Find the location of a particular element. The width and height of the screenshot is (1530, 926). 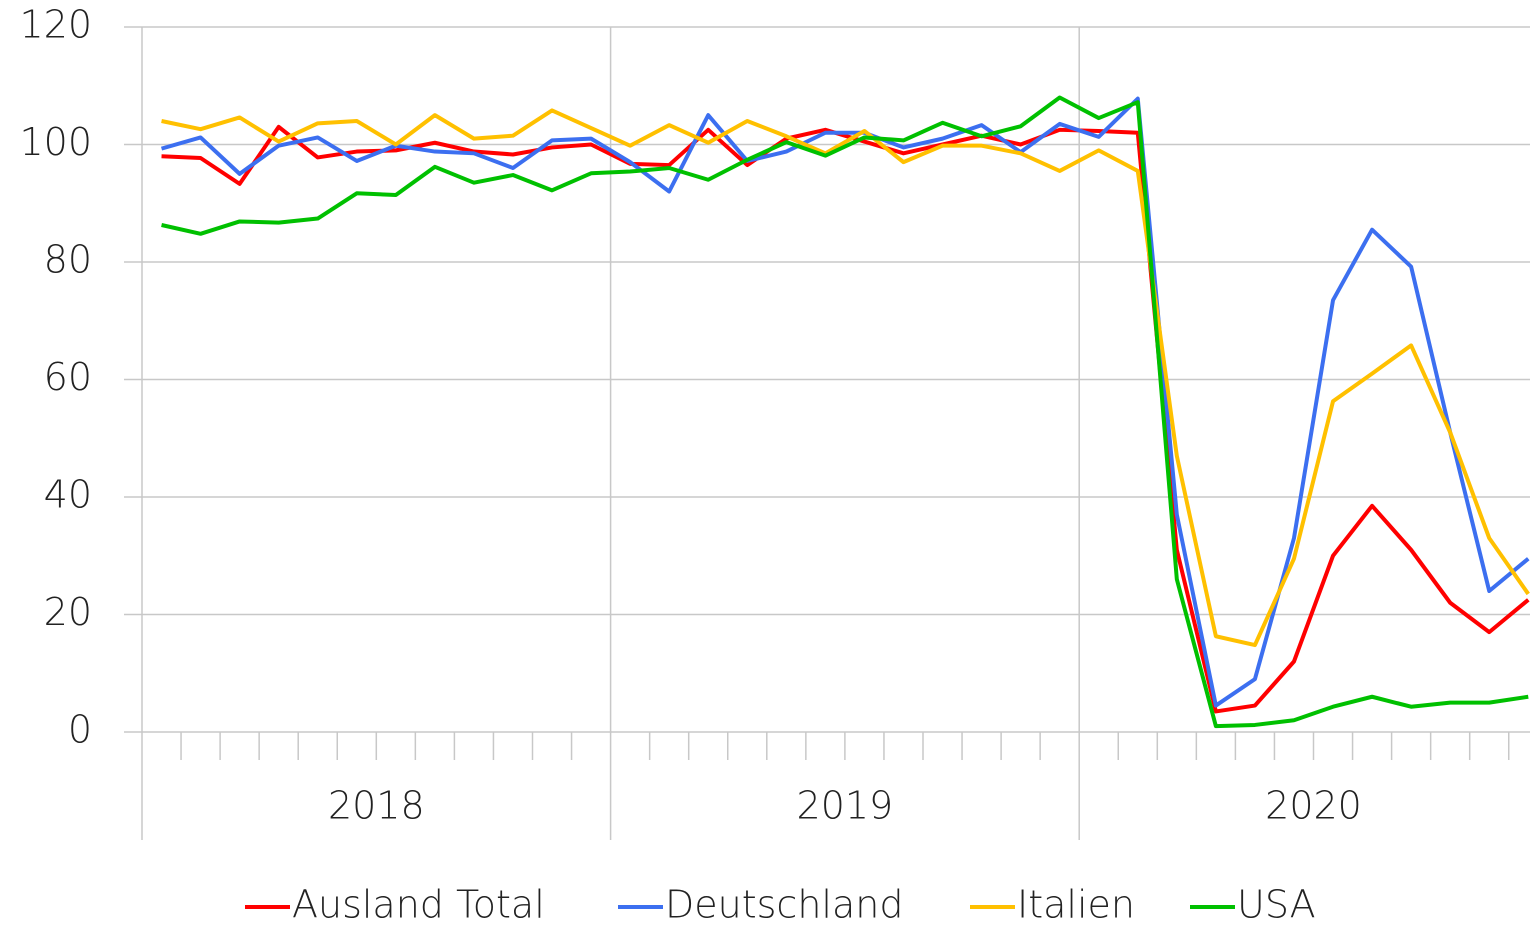

legend-label: USA is located at coordinates (1276, 904).